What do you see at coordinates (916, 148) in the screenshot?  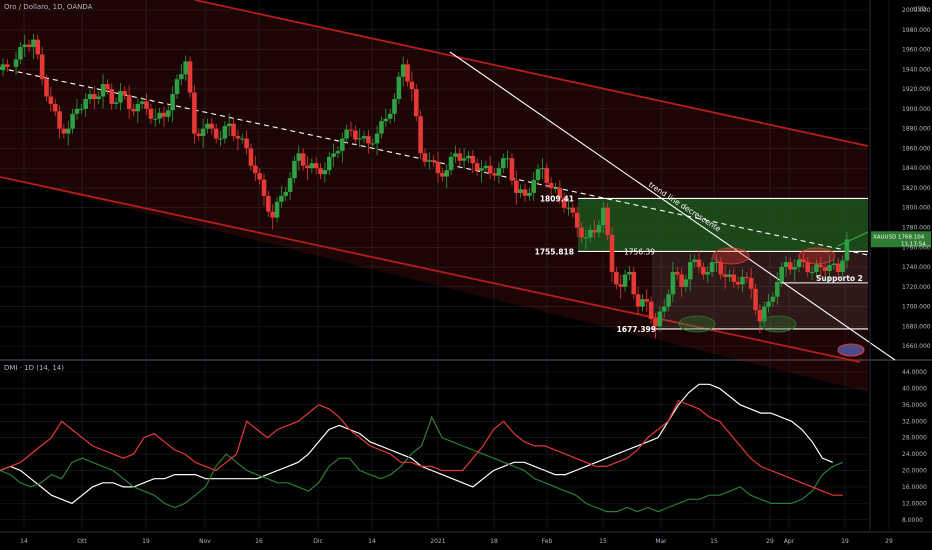 I see `price-tick-label: 1860.000` at bounding box center [916, 148].